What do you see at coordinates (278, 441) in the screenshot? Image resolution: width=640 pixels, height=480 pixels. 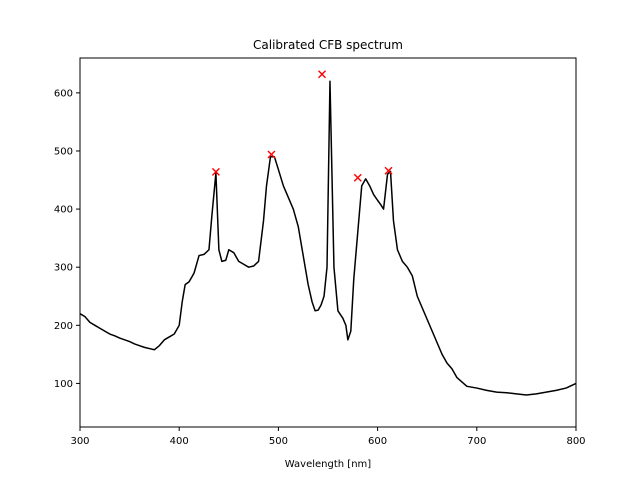 I see `x-tick-label-2: 500` at bounding box center [278, 441].